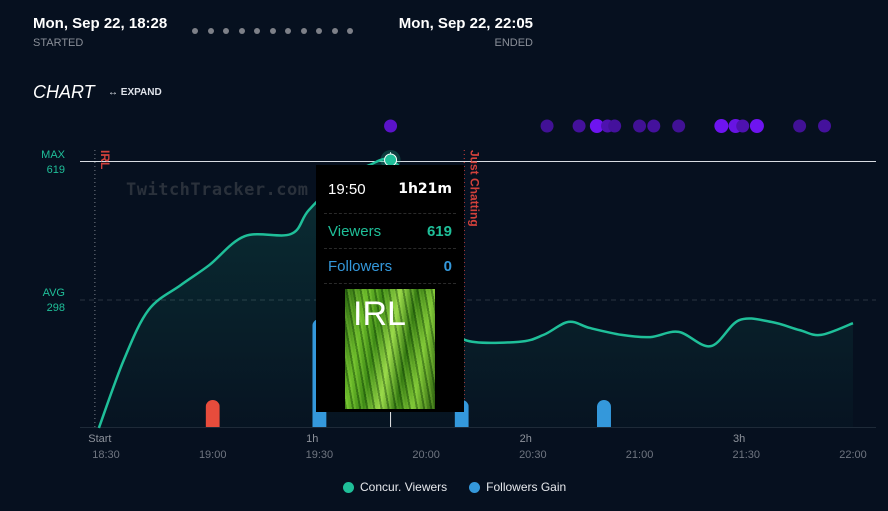 Image resolution: width=888 pixels, height=511 pixels. Describe the element at coordinates (58, 43) in the screenshot. I see `started-label: STARTED` at that location.